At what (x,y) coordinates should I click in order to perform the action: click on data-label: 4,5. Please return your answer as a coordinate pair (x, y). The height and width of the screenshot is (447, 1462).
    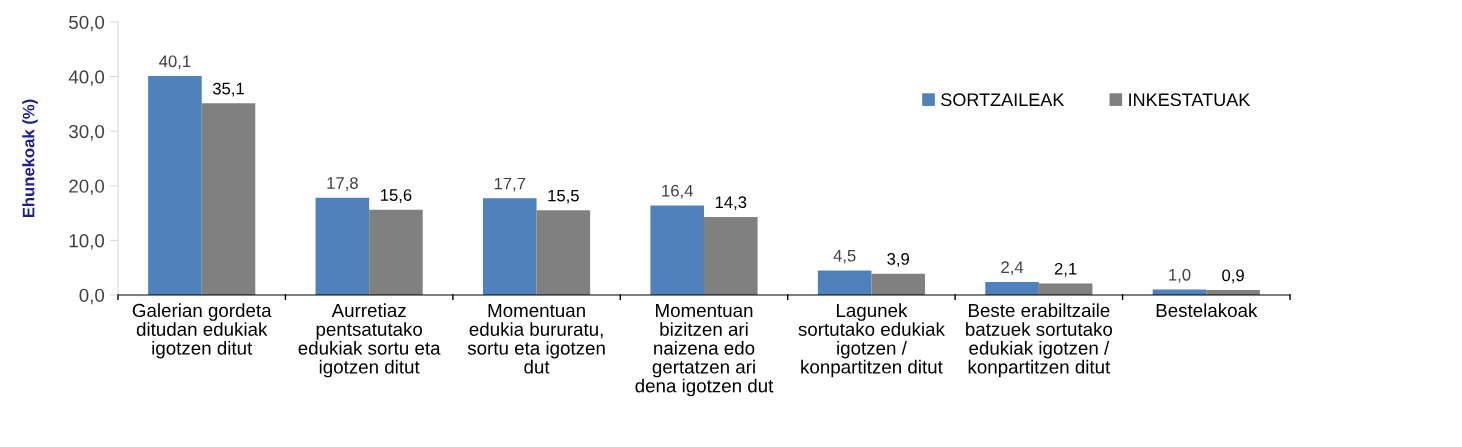
    Looking at the image, I should click on (844, 256).